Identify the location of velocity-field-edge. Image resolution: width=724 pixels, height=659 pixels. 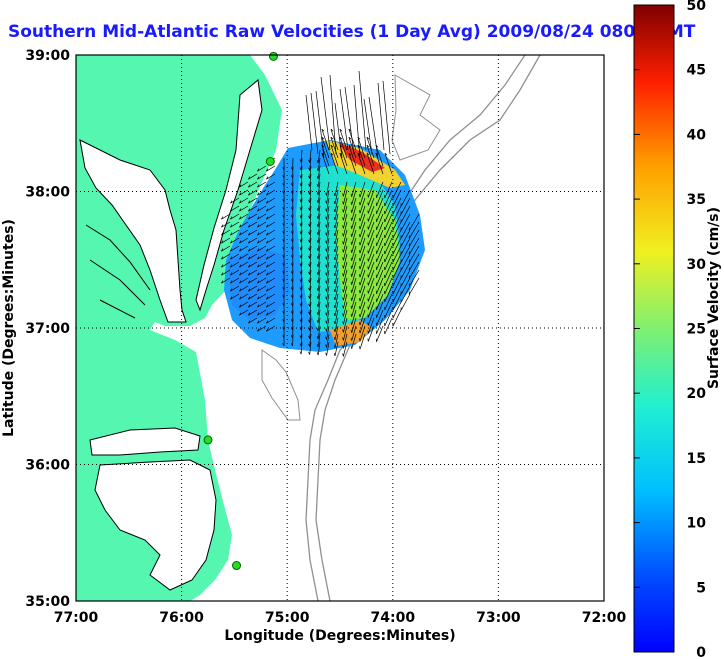
(351, 333).